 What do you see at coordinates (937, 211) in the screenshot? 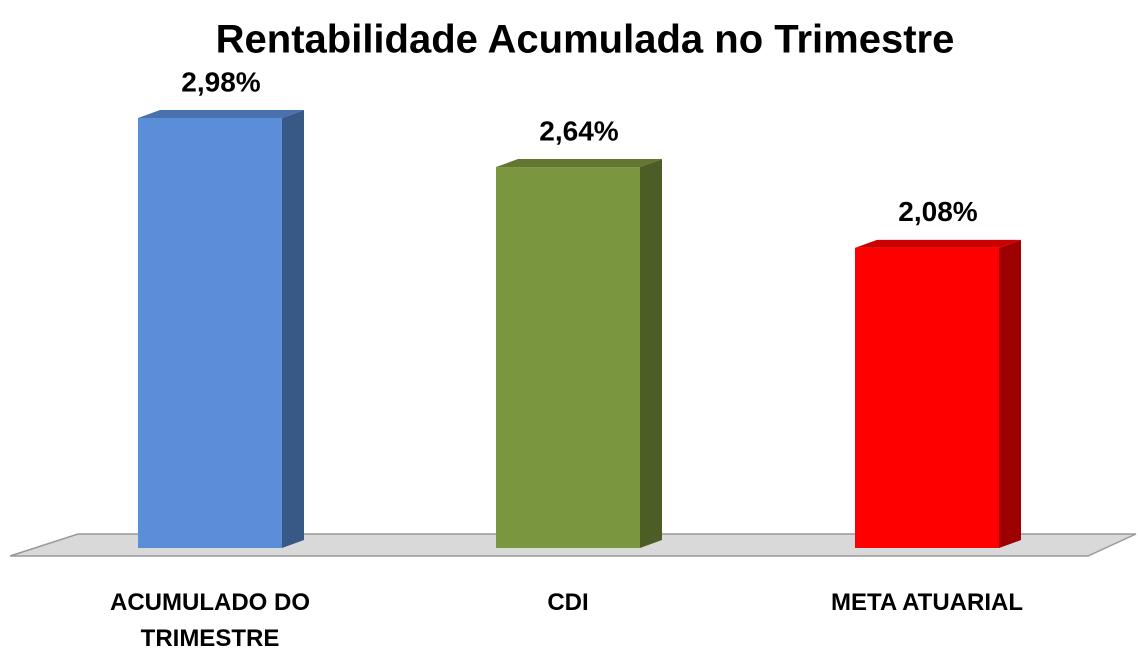
I see `value-label: 2,08%` at bounding box center [937, 211].